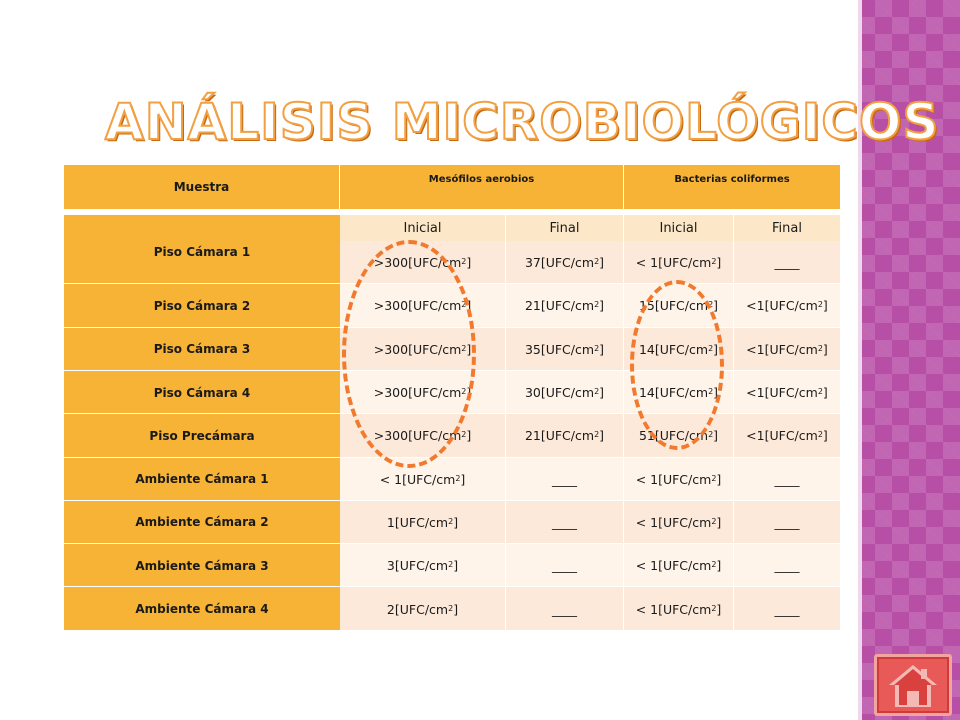  What do you see at coordinates (565, 228) in the screenshot?
I see `subheader-final-1: Final` at bounding box center [565, 228].